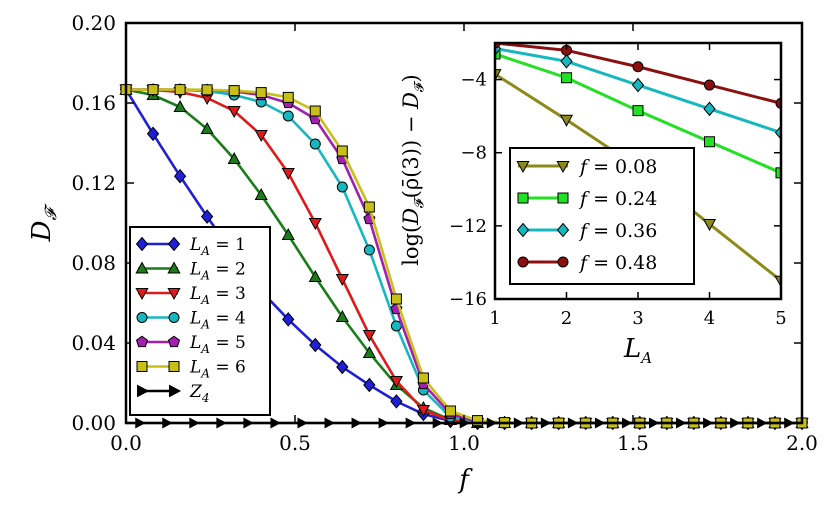  I want to click on main-legend-entry-2: LA = 2, so click(190, 271).